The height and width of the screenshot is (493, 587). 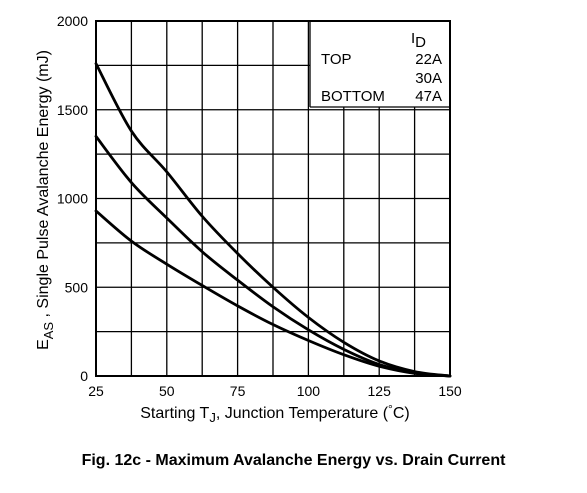 What do you see at coordinates (238, 391) in the screenshot?
I see `x-tick-label: 75` at bounding box center [238, 391].